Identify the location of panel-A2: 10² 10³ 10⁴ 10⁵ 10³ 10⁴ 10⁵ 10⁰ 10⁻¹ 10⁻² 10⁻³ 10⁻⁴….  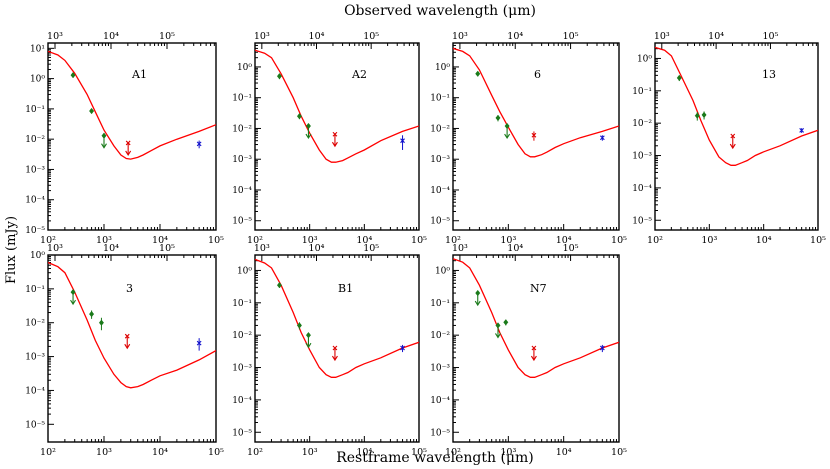
(329, 138).